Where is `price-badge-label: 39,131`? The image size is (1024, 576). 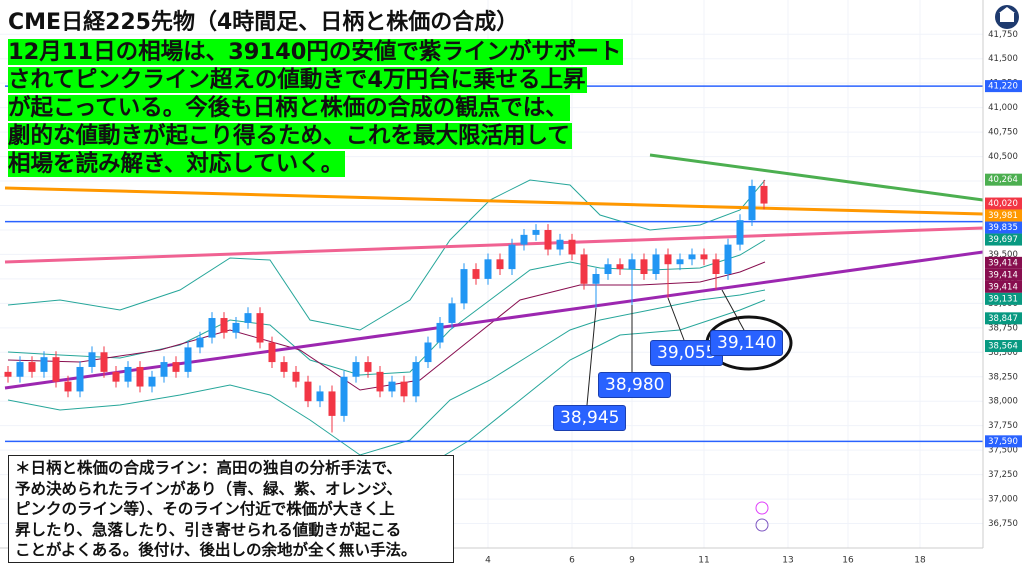 price-badge-label: 39,131 is located at coordinates (1003, 299).